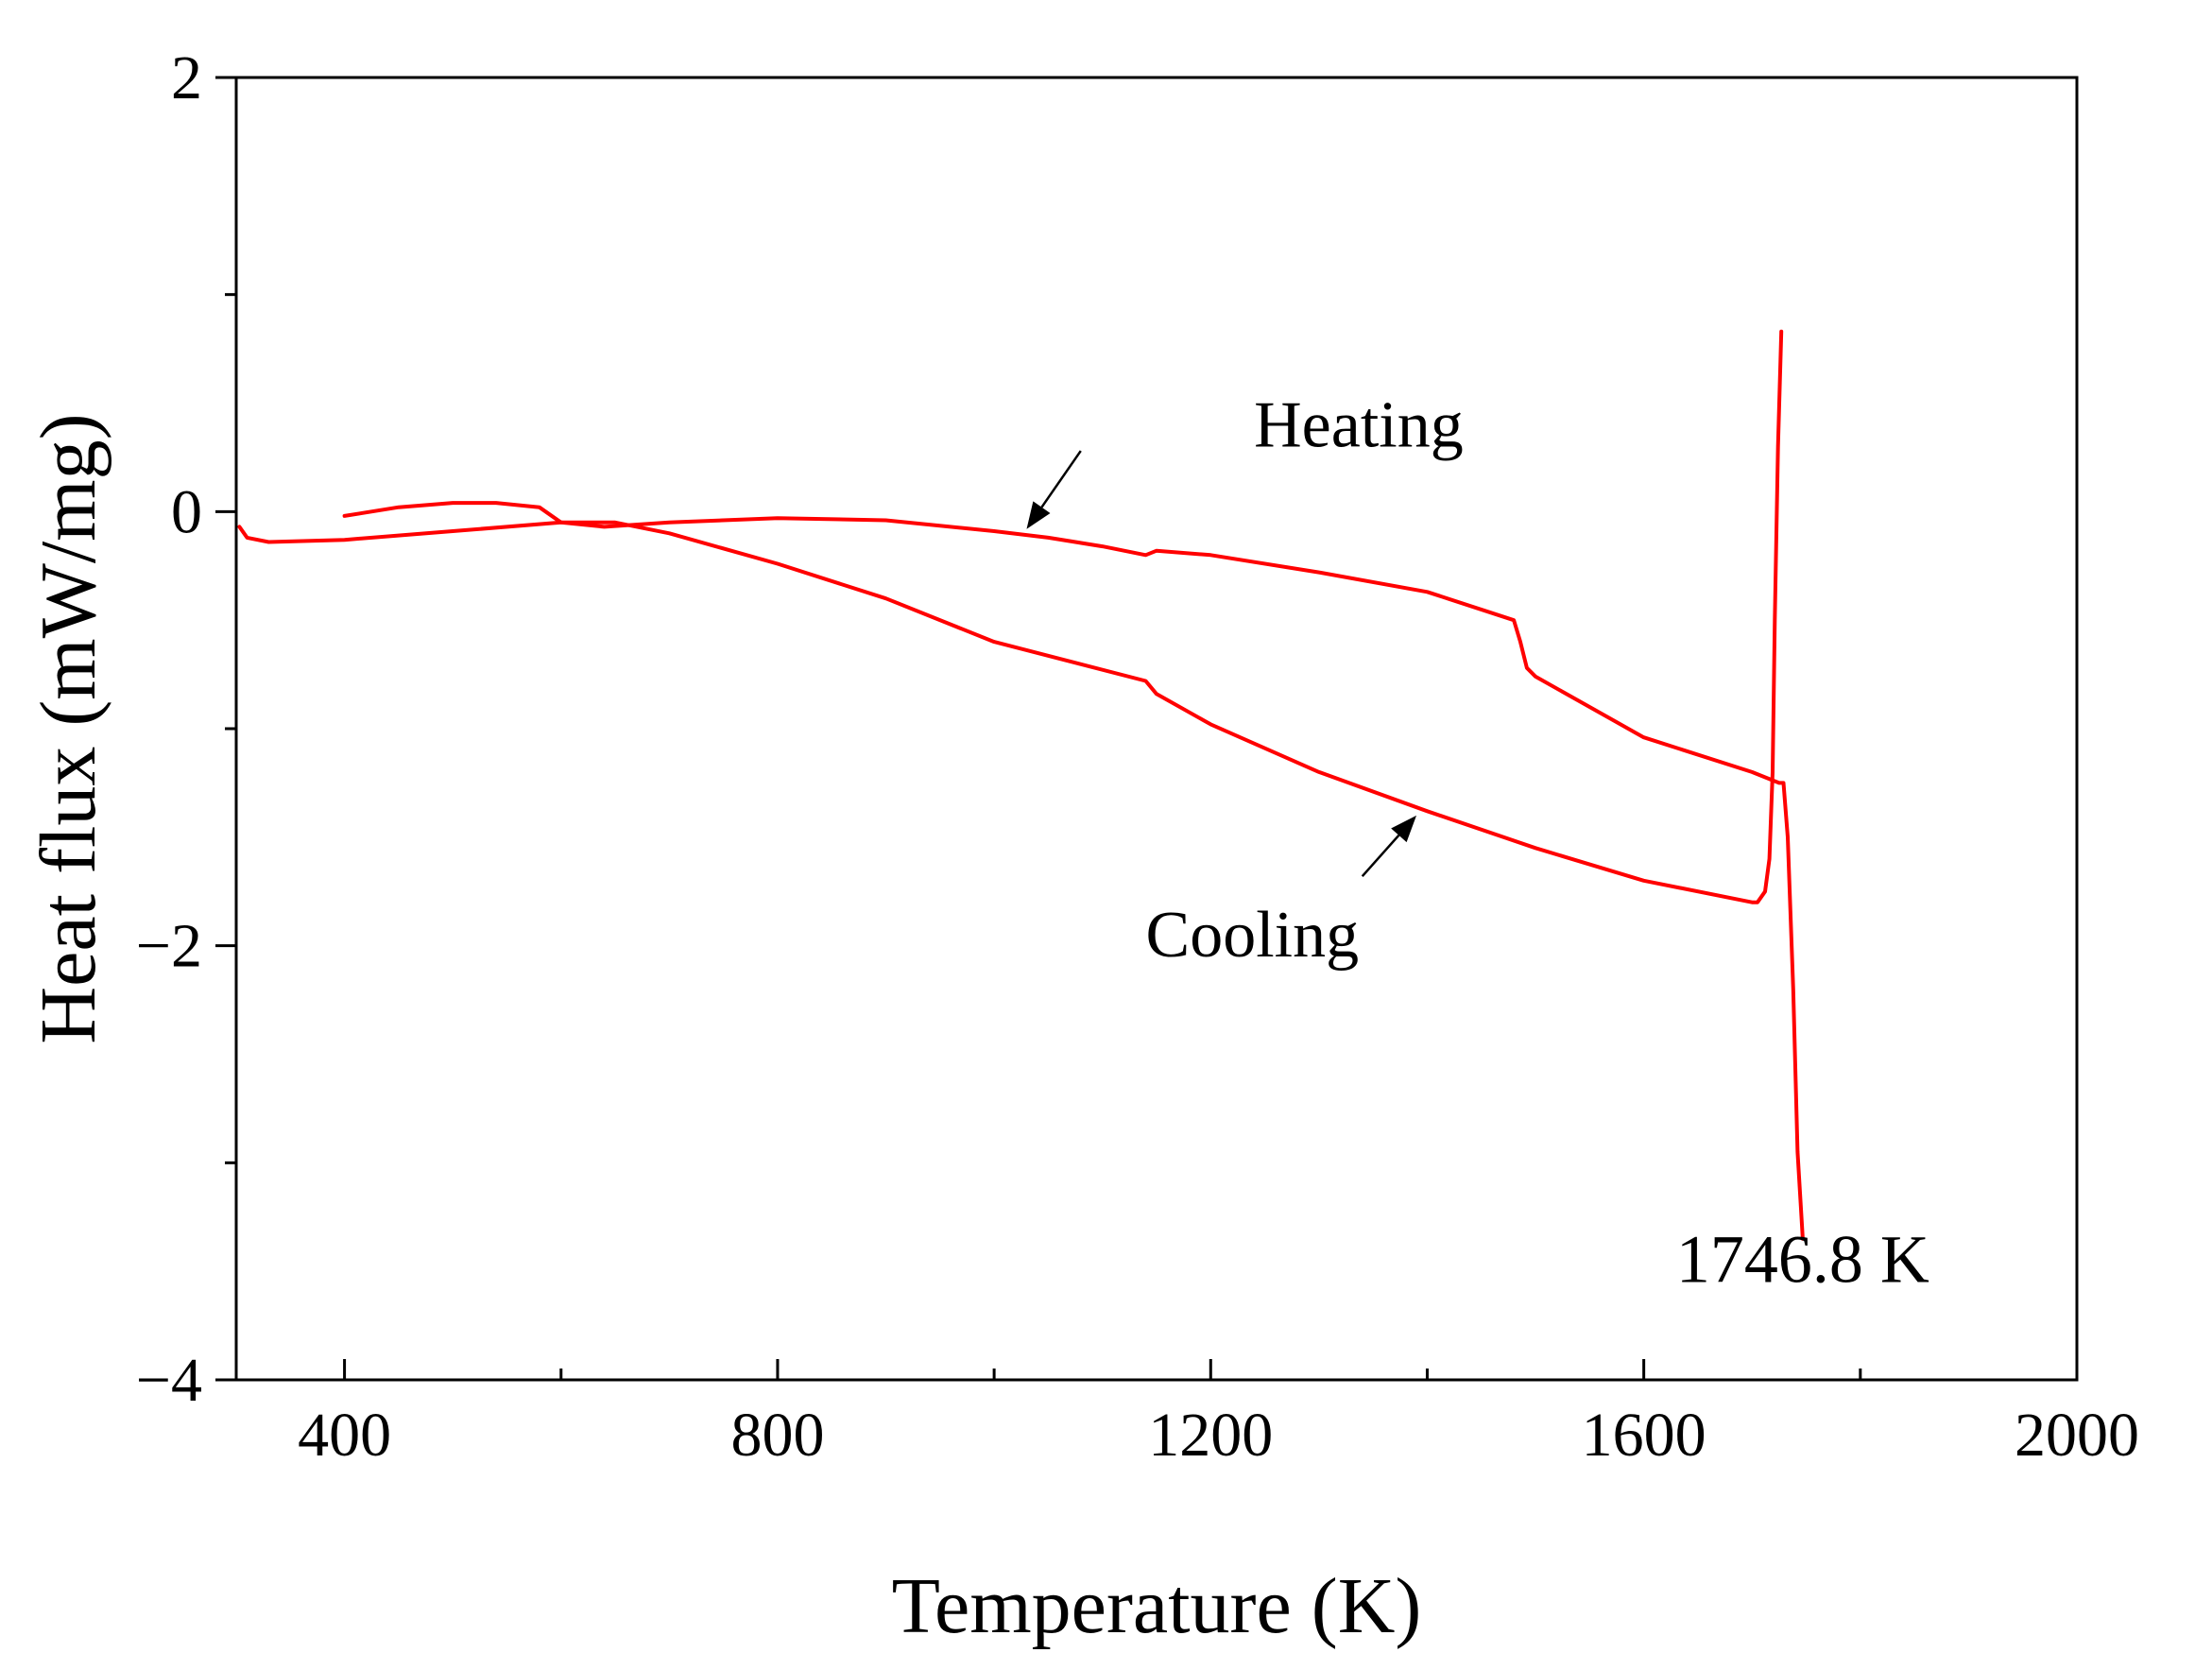 This screenshot has height=1670, width=2212. I want to click on x-tick-label: 2000, so click(2077, 1435).